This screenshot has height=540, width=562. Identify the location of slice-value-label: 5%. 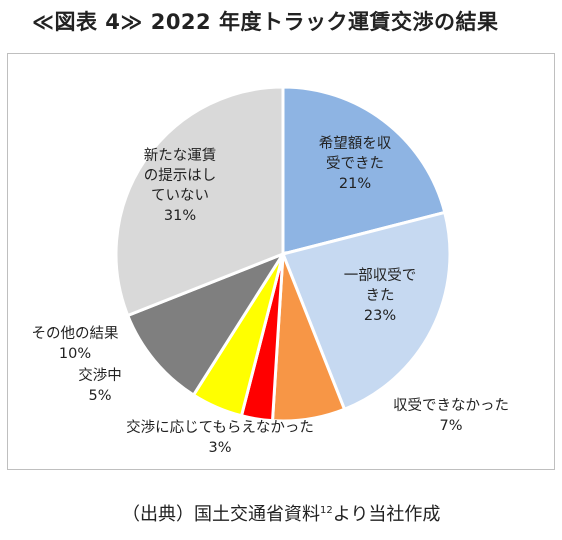
(99, 396).